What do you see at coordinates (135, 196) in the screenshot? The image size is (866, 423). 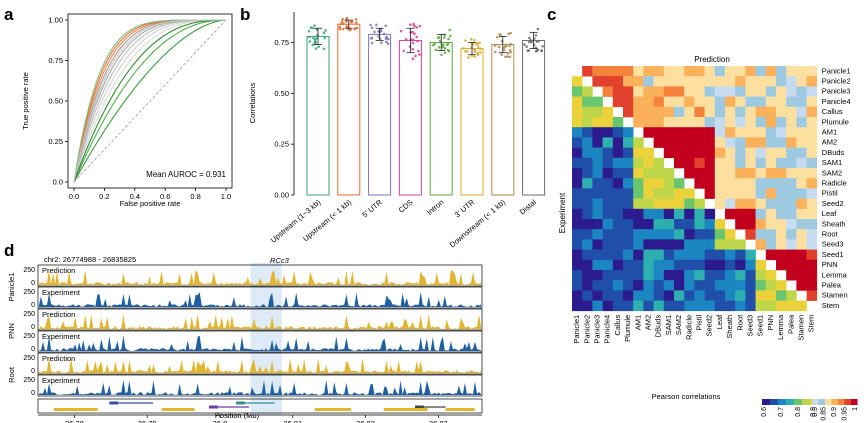 I see `roc-xtick-label: 0.4` at bounding box center [135, 196].